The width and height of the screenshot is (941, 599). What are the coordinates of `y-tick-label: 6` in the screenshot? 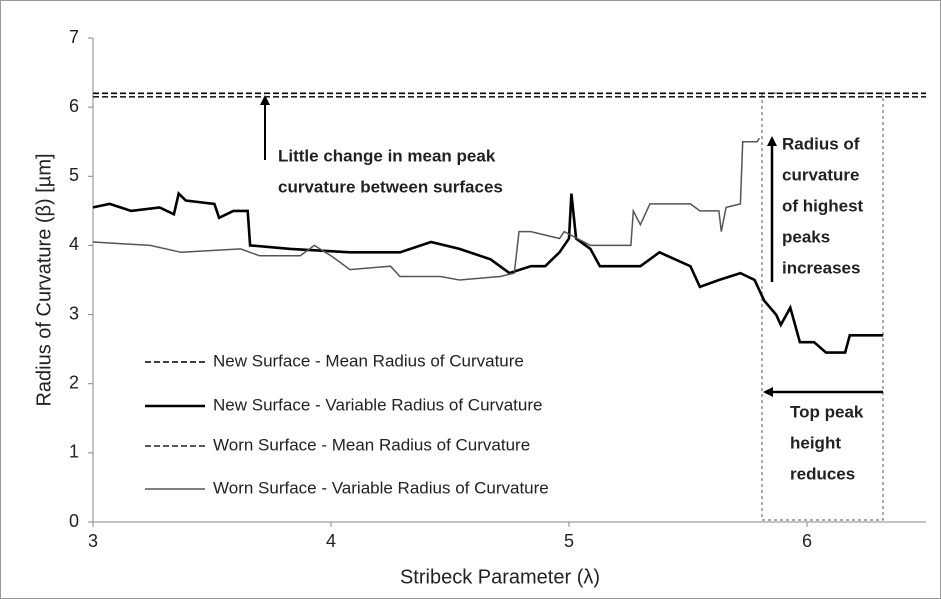 It's located at (74, 106).